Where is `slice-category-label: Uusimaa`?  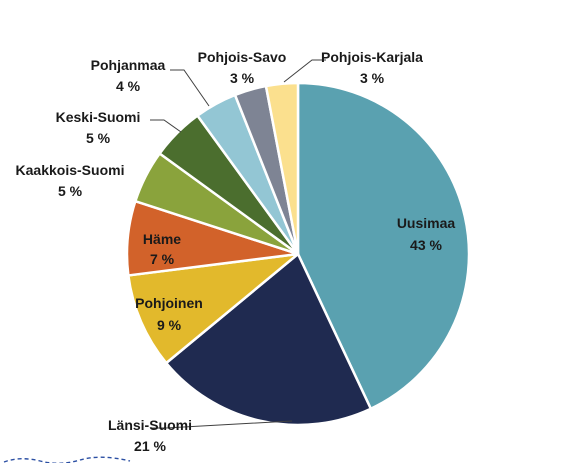
slice-category-label: Uusimaa is located at coordinates (426, 223).